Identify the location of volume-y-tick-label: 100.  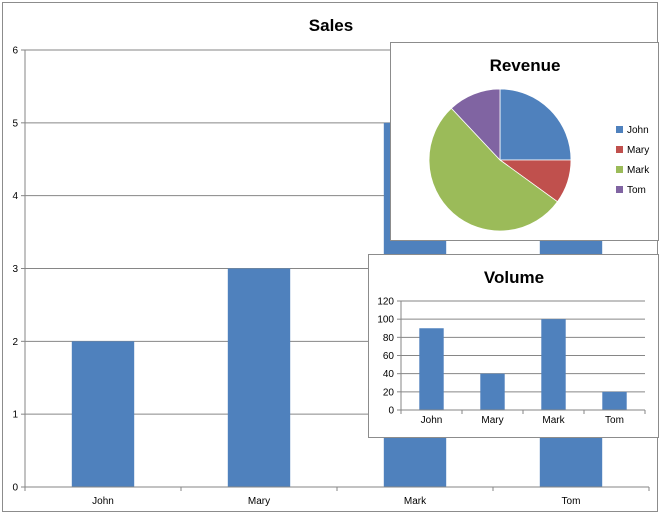
(385, 320).